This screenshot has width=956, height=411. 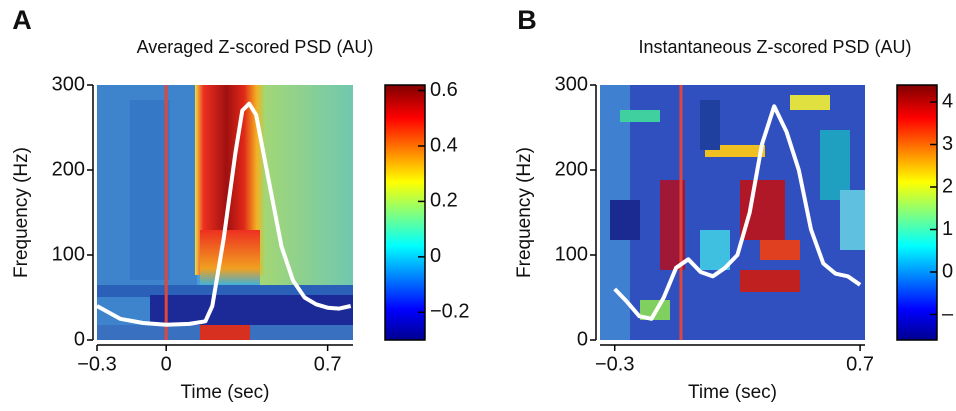 I want to click on x-tick-label: 0, so click(x=166, y=364).